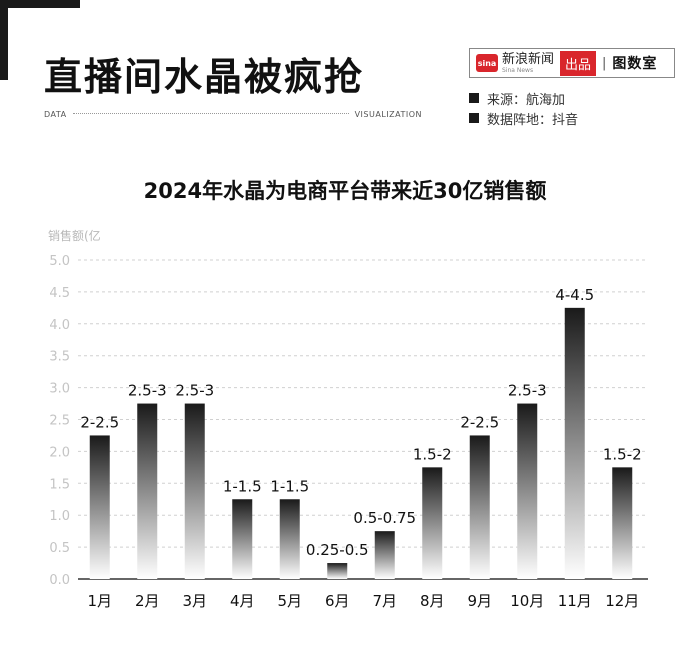 This screenshot has height=664, width=690. I want to click on x-tick-label: 7月, so click(384, 601).